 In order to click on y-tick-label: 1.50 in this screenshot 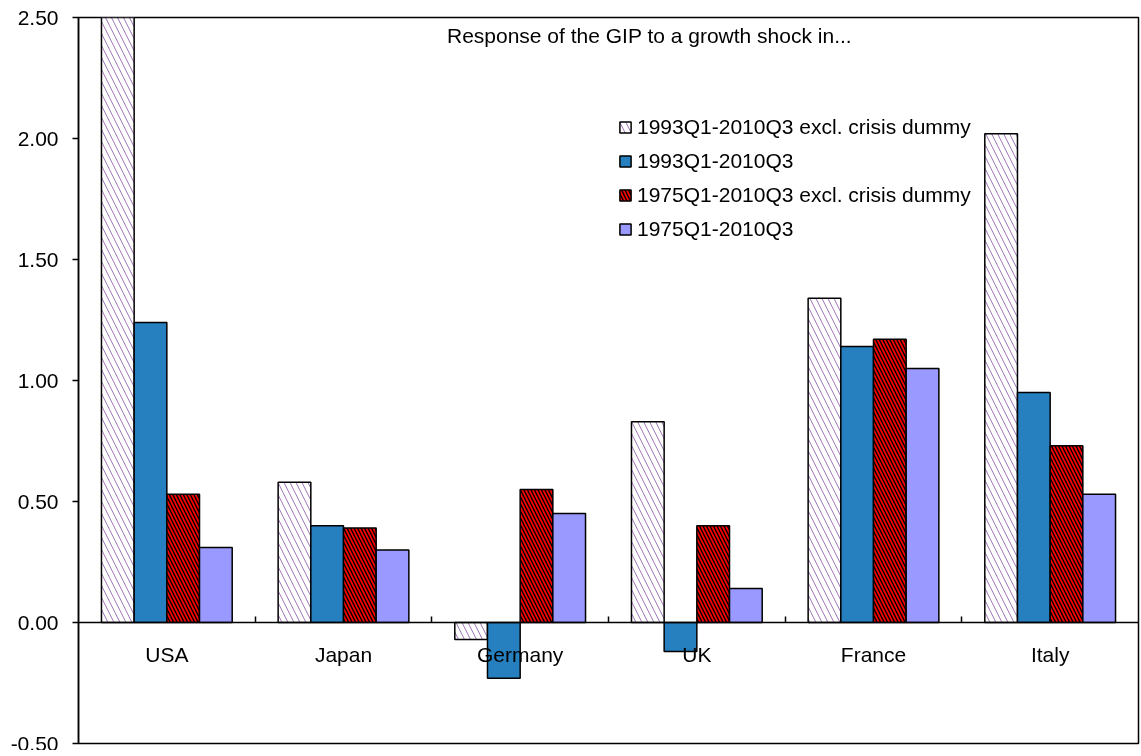, I will do `click(38, 259)`.